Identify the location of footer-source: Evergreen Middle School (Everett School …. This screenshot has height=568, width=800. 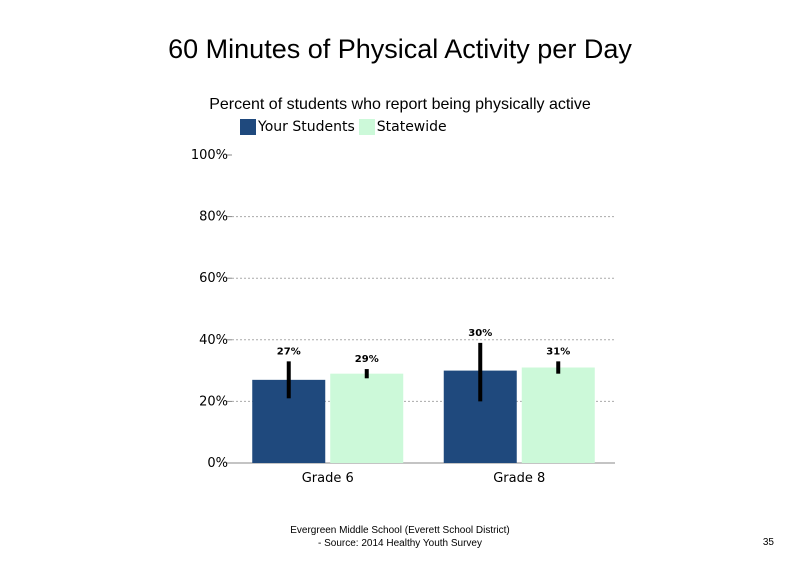
(400, 537).